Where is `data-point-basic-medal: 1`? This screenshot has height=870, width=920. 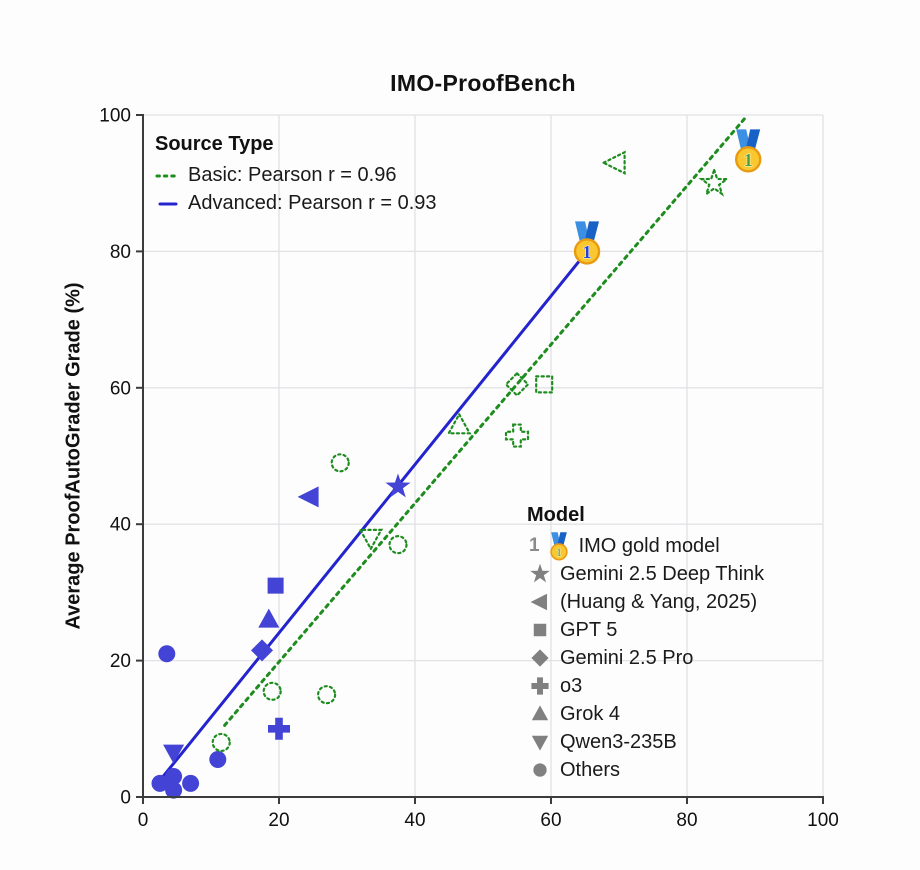 data-point-basic-medal: 1 is located at coordinates (748, 151).